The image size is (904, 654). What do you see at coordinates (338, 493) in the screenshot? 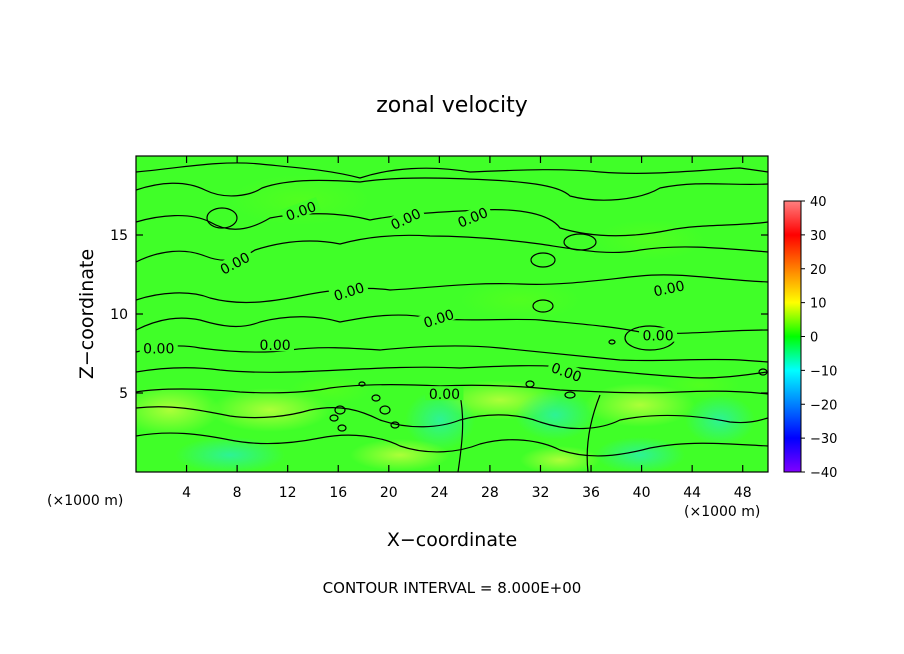
I see `x-tick-label: 16` at bounding box center [338, 493].